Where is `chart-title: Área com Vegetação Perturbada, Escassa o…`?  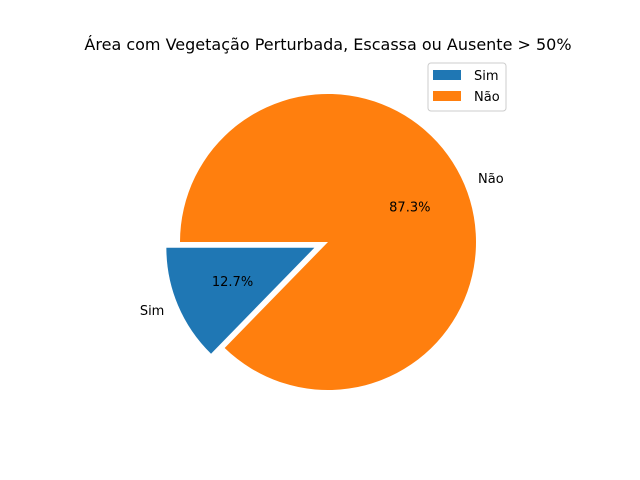
chart-title: Área com Vegetação Perturbada, Escassa o… is located at coordinates (327, 44).